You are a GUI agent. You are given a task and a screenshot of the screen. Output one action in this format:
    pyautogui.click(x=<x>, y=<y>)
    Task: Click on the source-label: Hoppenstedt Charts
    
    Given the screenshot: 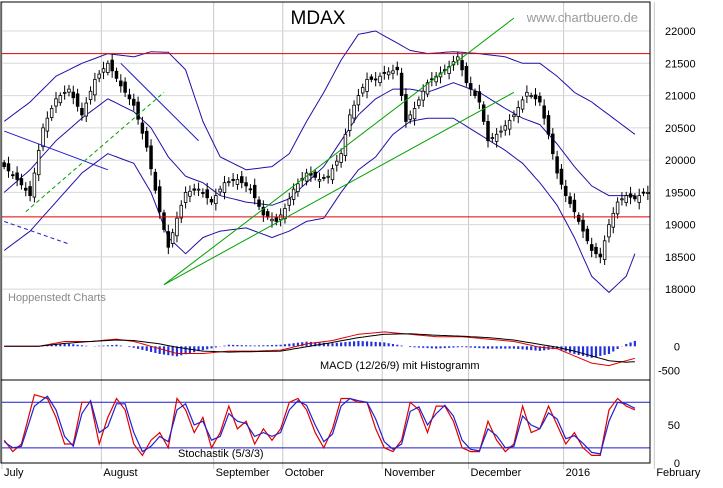 What is the action you would take?
    pyautogui.click(x=57, y=298)
    